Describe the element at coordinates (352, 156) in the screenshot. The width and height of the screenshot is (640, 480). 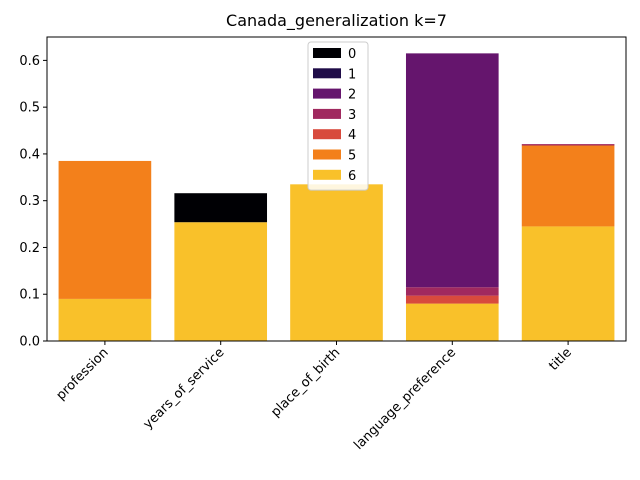
I see `legend-label-5: 5` at that location.